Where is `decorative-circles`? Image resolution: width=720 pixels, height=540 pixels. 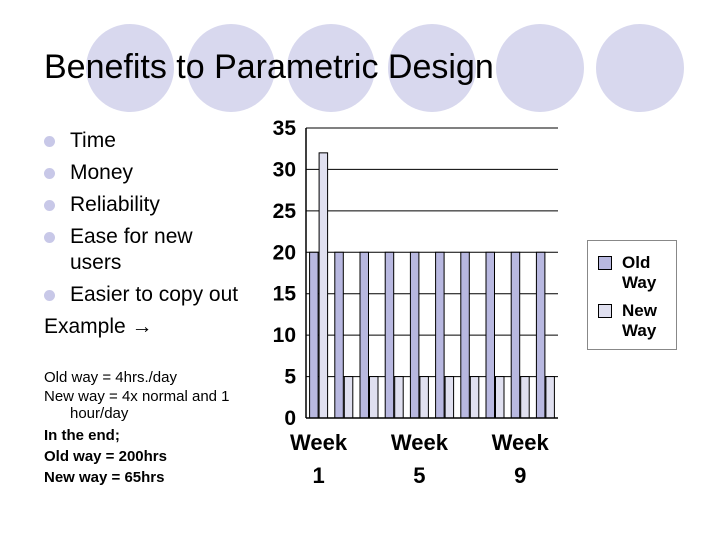
decorative-circles is located at coordinates (385, 68).